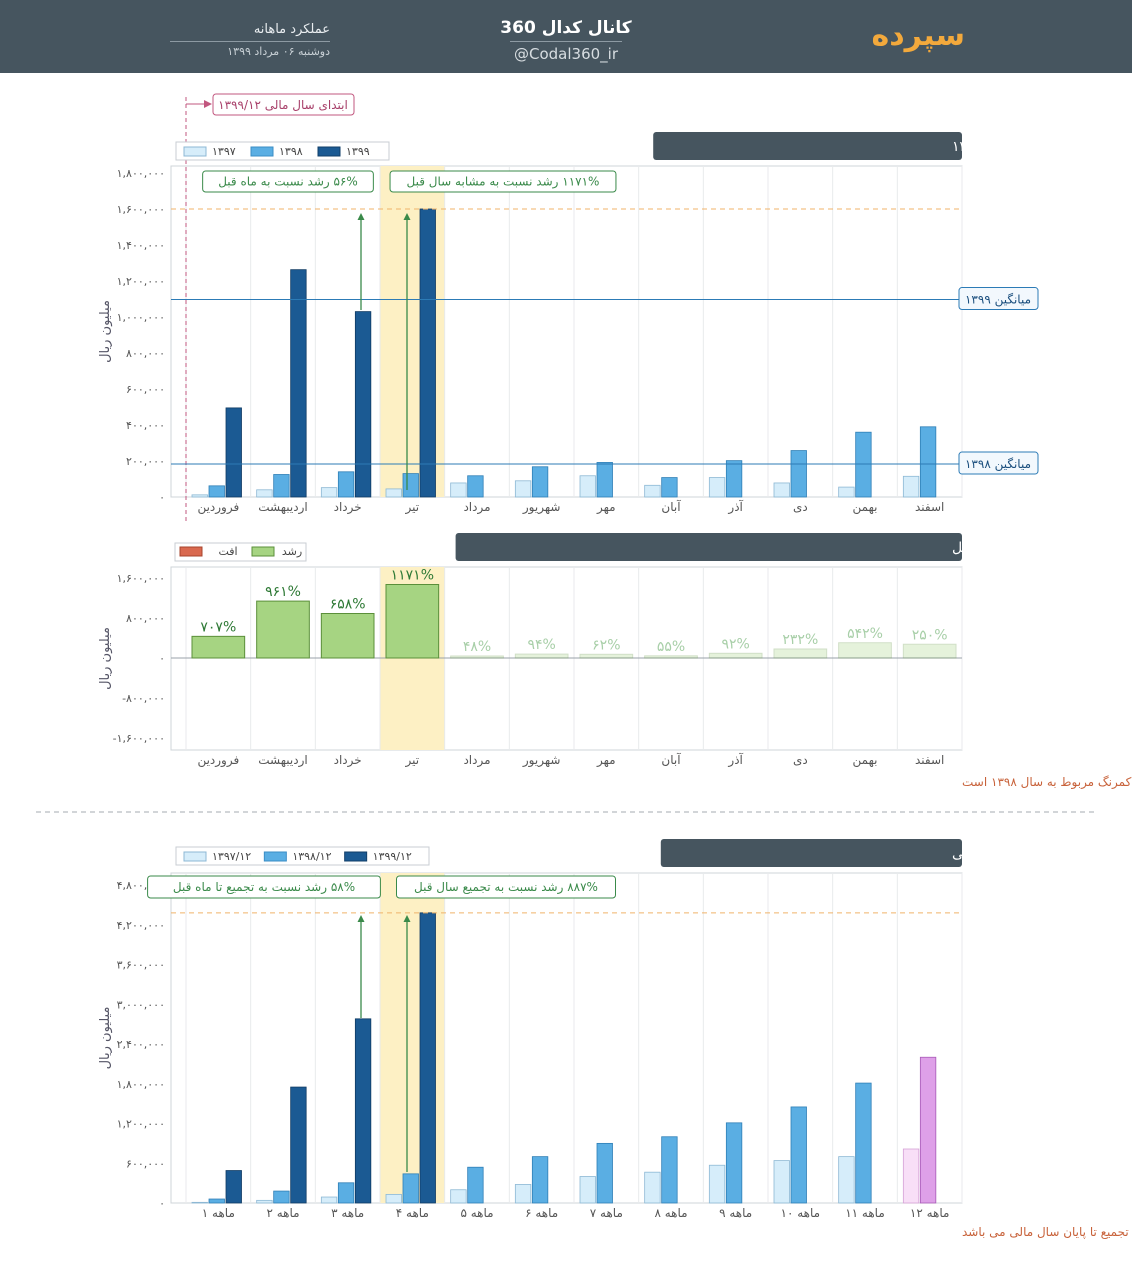 The height and width of the screenshot is (1280, 1132). Describe the element at coordinates (541, 1213) in the screenshot. I see `x-tick-label: ۶ ماهه` at that location.